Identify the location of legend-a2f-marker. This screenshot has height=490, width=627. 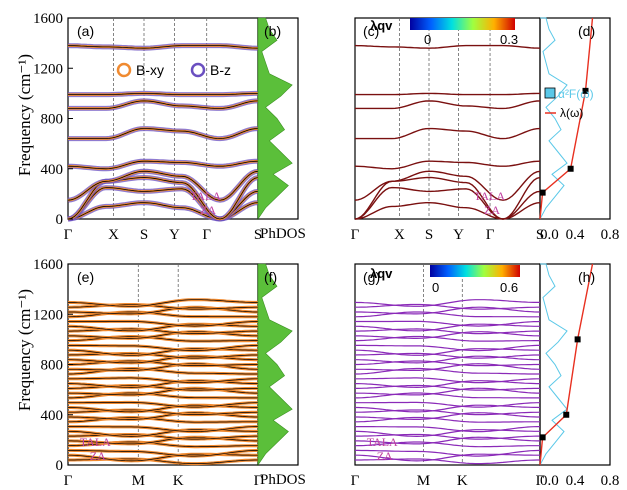
(550, 93).